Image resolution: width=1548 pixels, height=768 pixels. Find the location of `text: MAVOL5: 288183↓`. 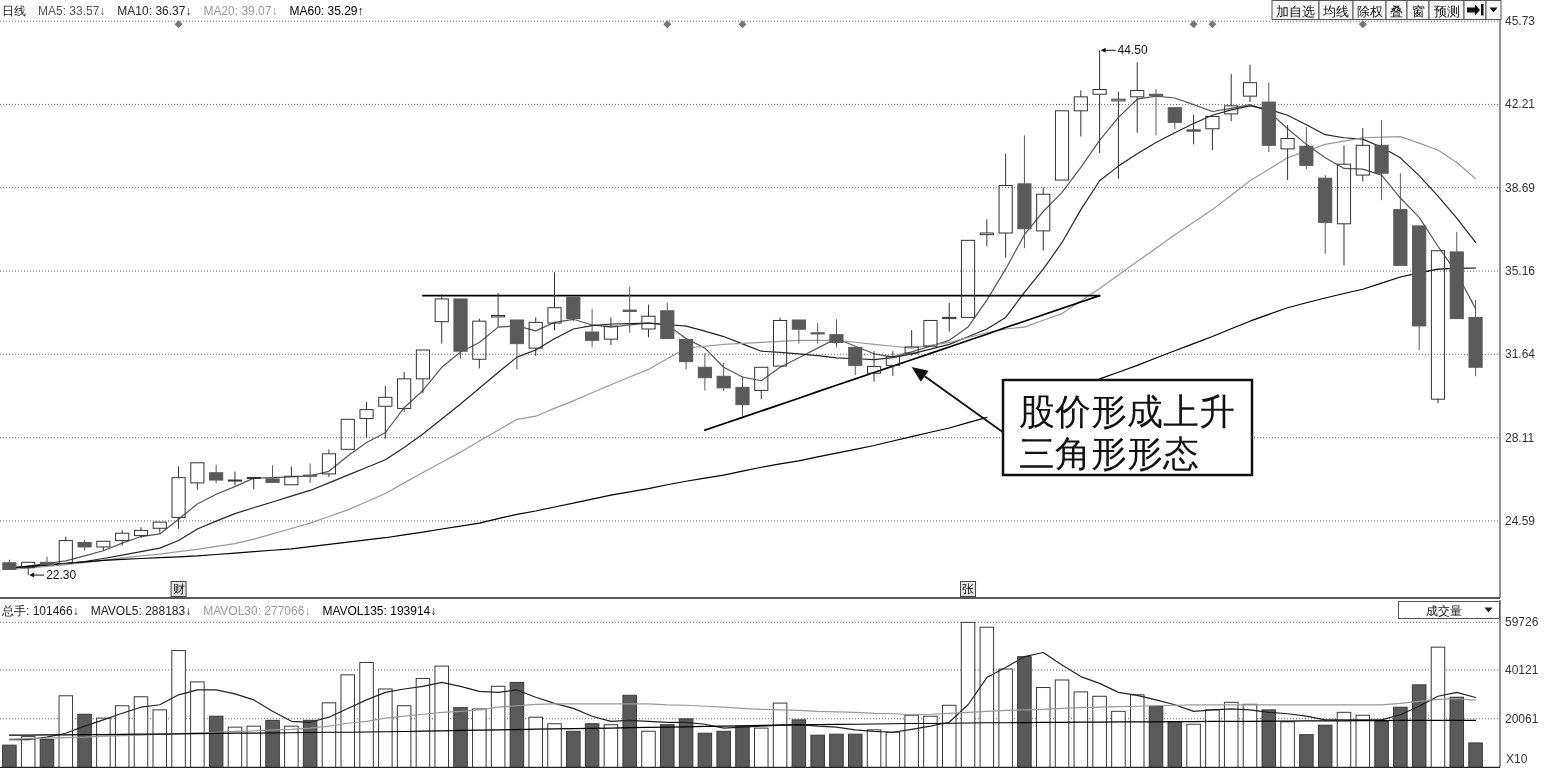

text: MAVOL5: 288183↓ is located at coordinates (141, 611).